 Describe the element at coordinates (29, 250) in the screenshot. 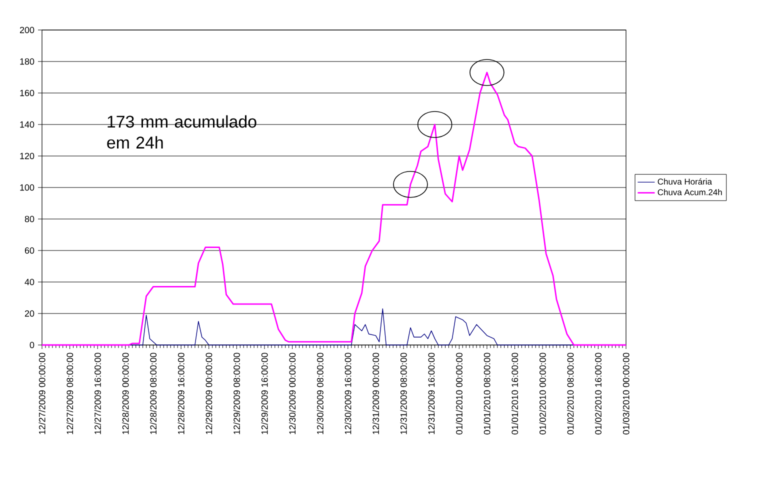

I see `y-tick-label: 60` at that location.